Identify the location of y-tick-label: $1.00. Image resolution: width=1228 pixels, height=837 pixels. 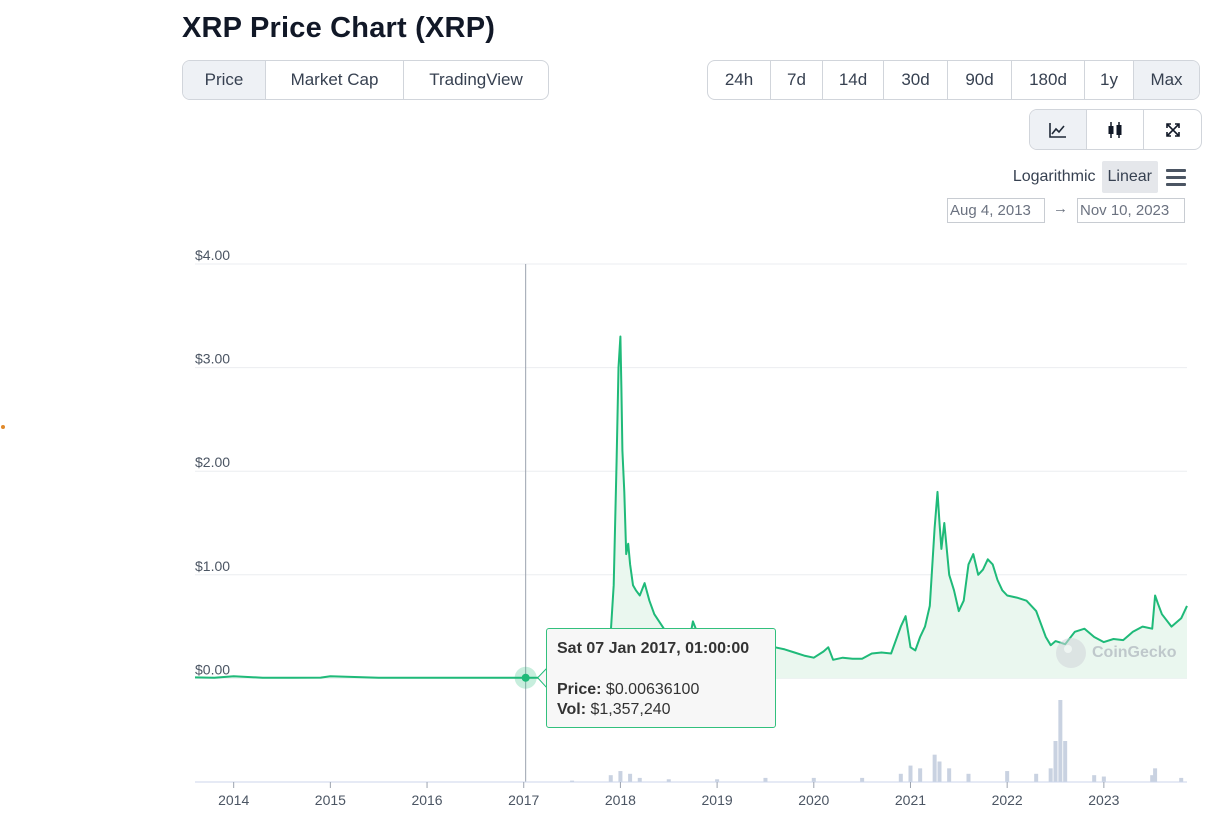
(212, 566).